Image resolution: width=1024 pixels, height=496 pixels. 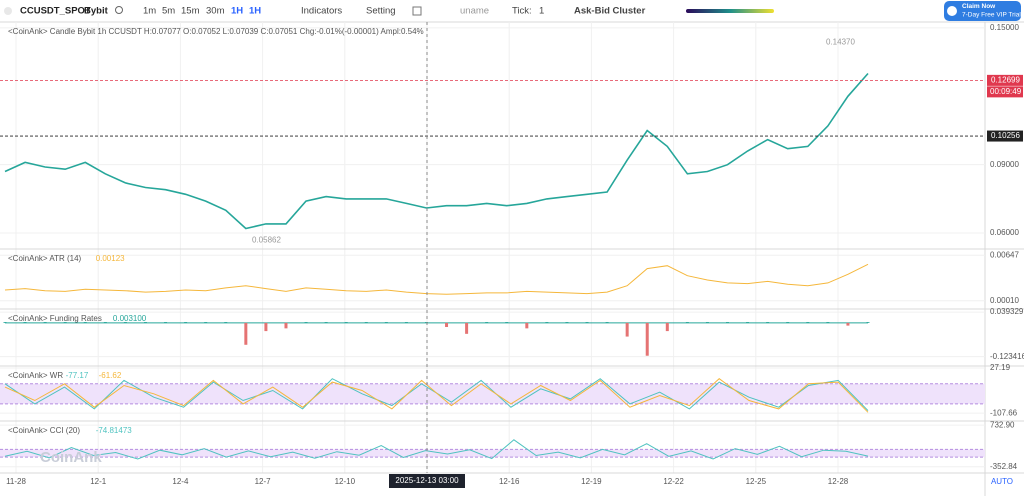 What do you see at coordinates (1005, 136) in the screenshot?
I see `price-tag` at bounding box center [1005, 136].